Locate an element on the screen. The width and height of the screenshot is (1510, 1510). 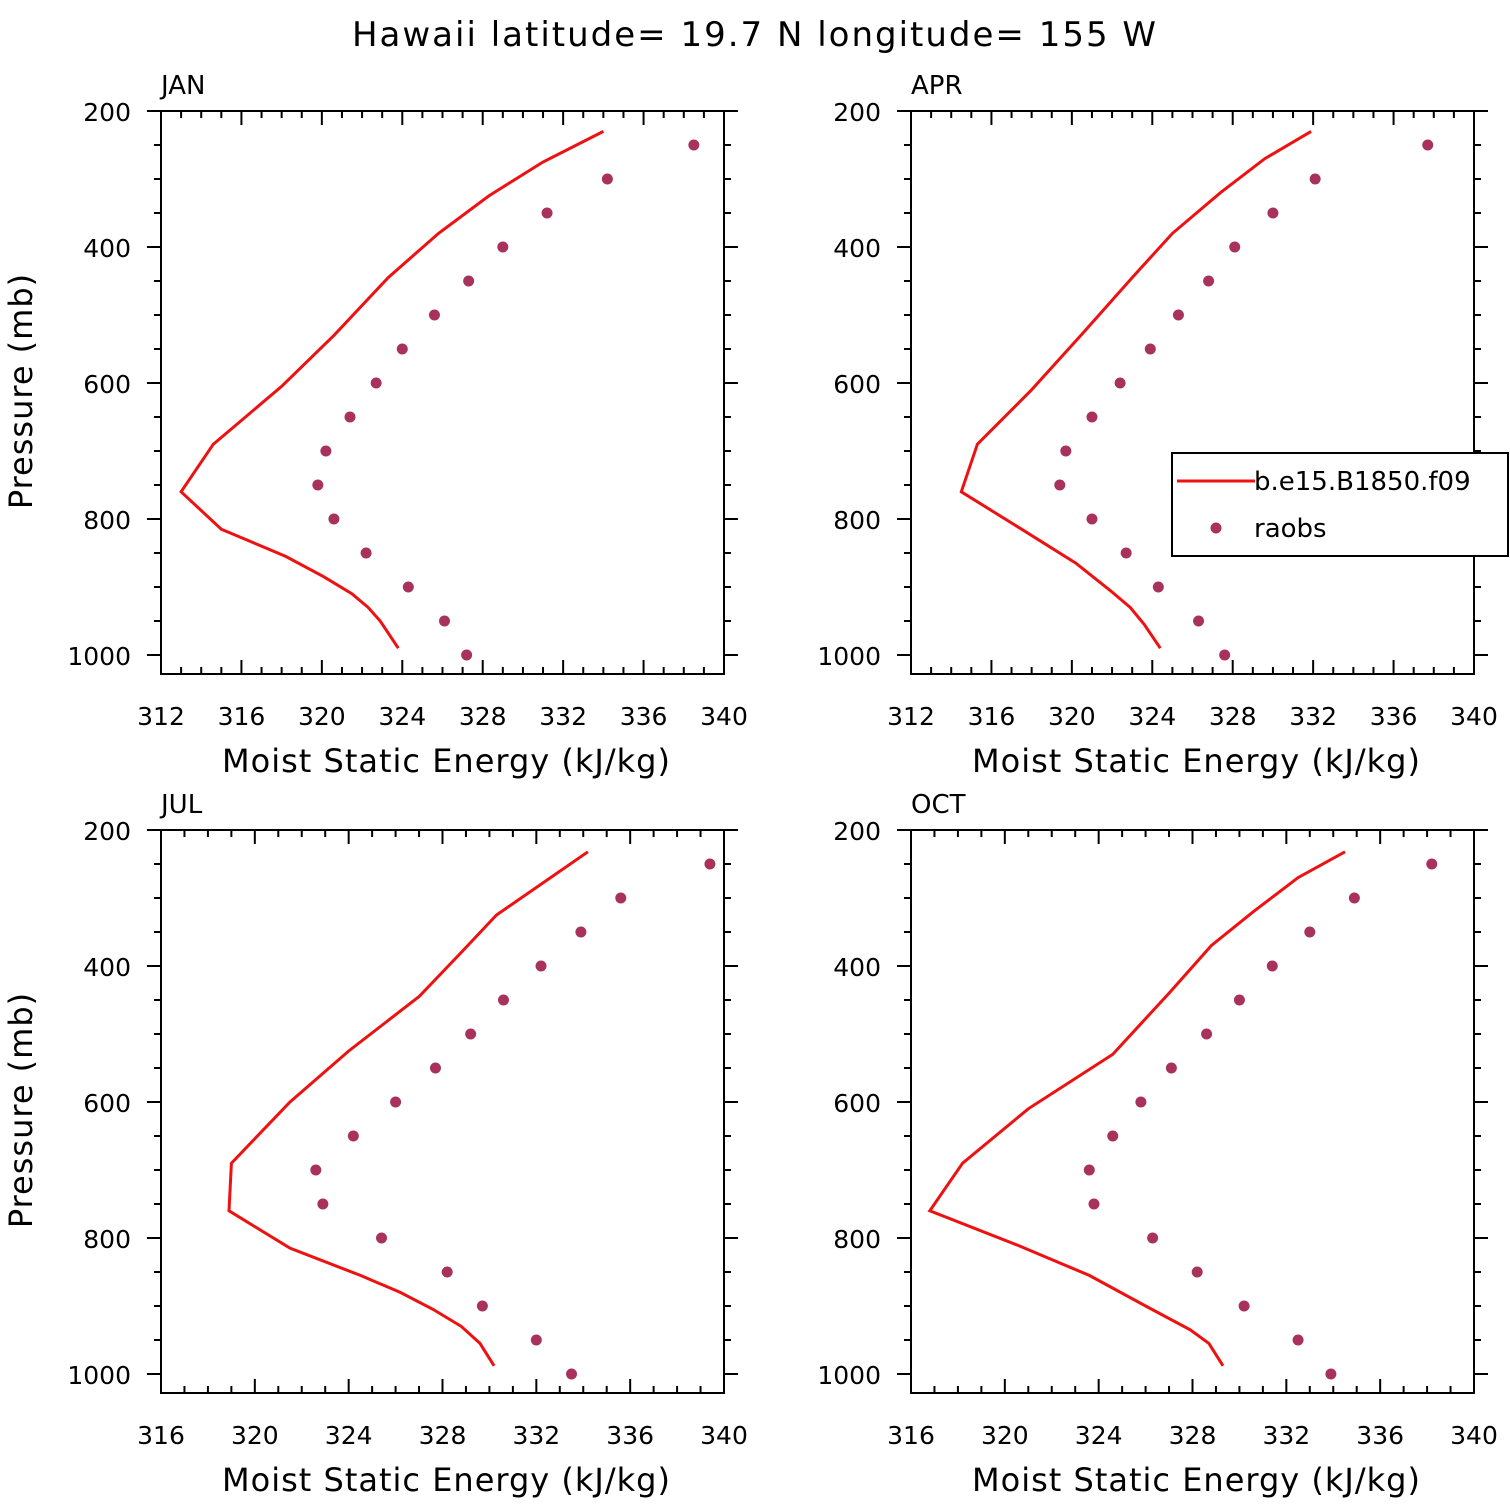
legend: b.e15.B1850.f09 raobs is located at coordinates (1340, 504).